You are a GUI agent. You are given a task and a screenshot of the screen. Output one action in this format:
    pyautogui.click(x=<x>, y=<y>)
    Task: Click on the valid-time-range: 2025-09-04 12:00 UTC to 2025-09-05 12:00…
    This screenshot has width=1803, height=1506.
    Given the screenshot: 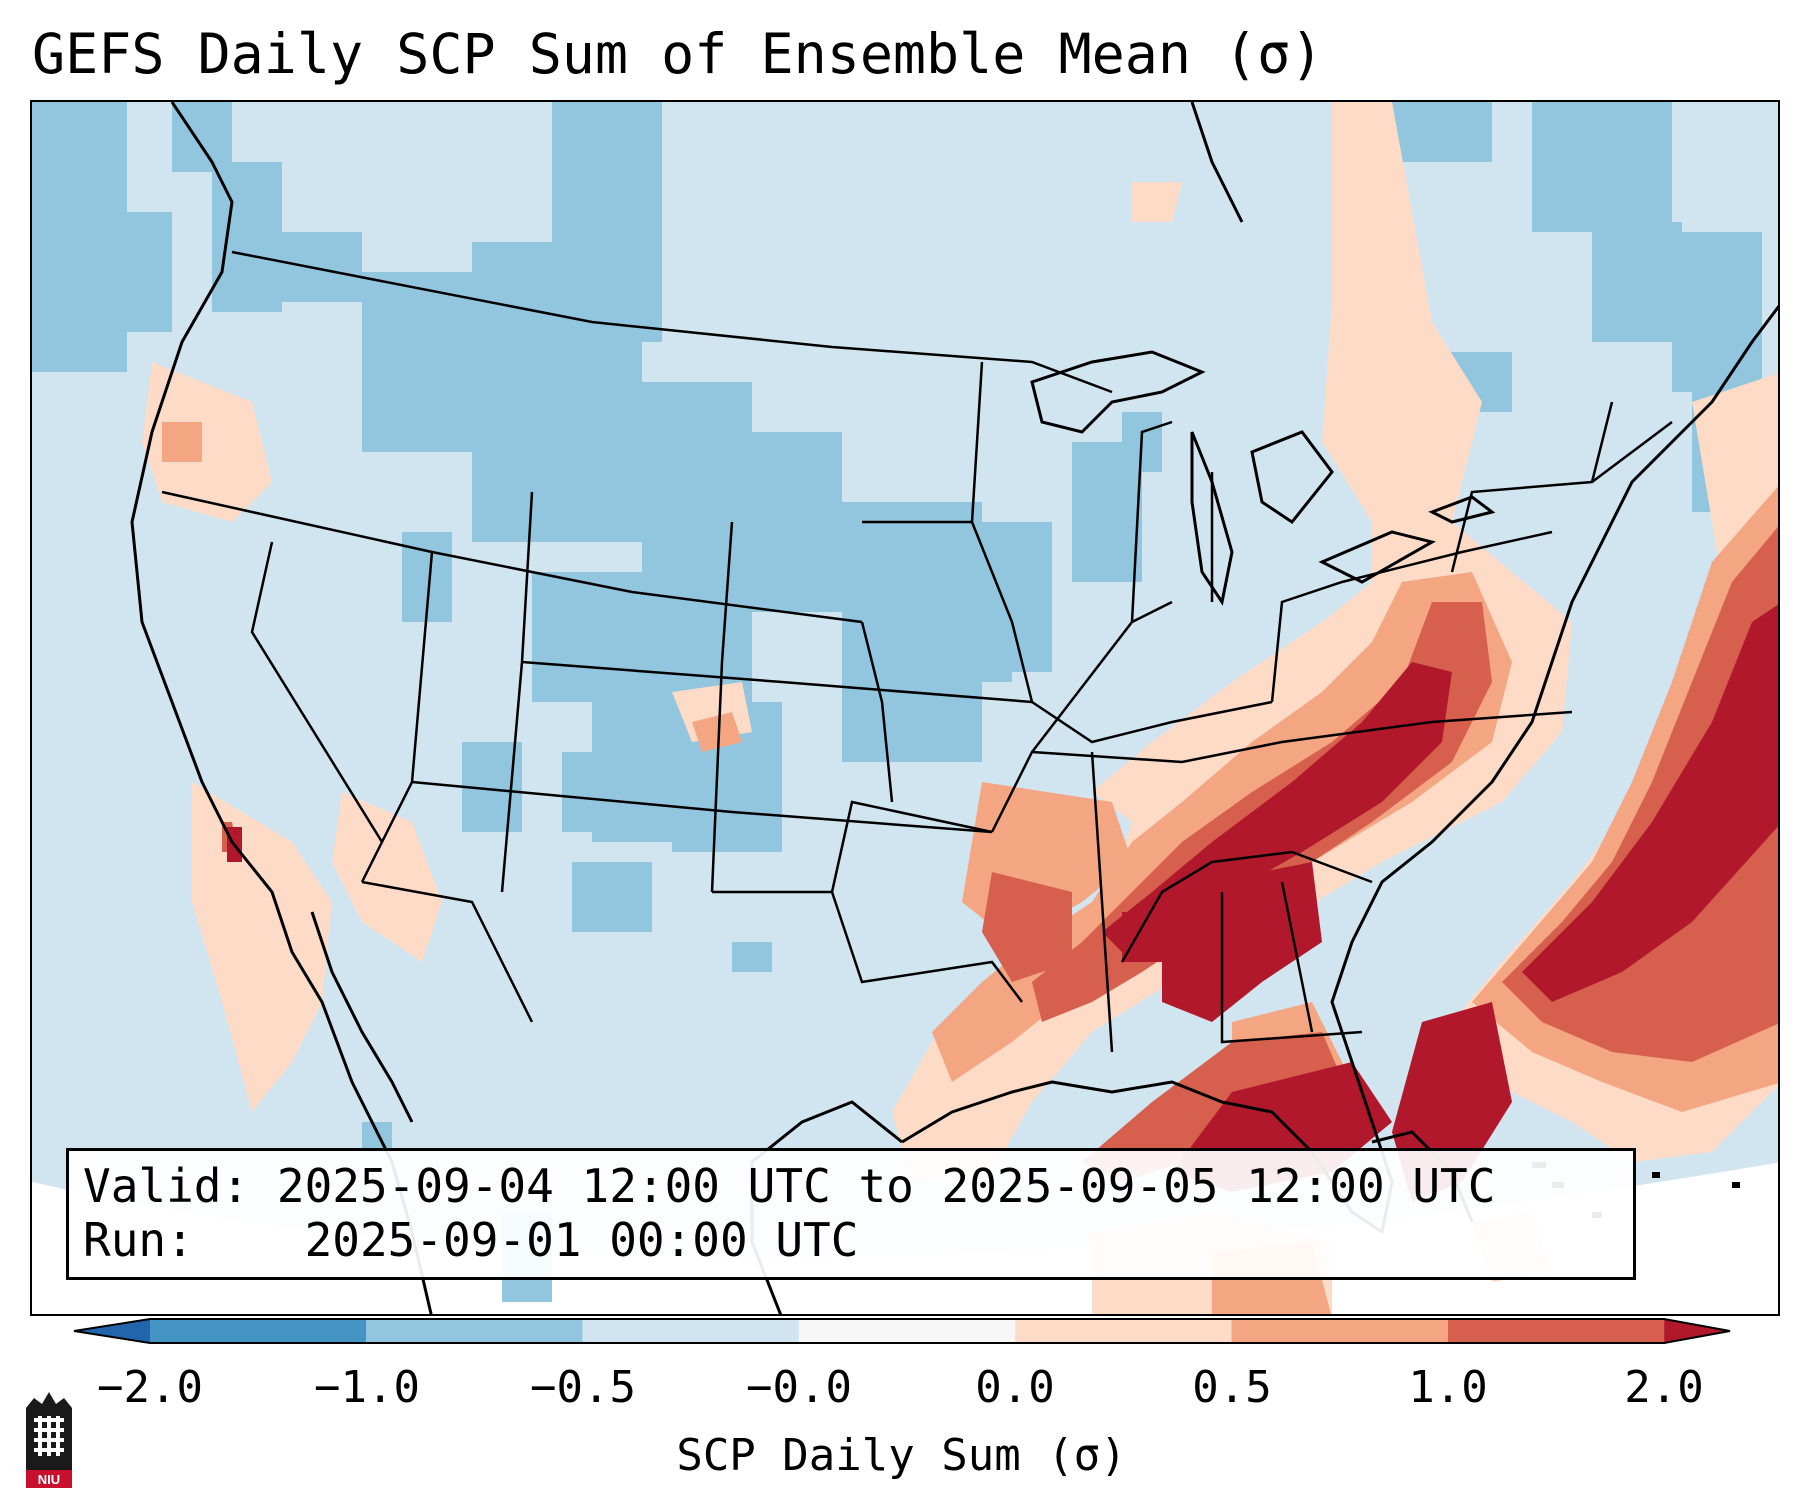 What is the action you would take?
    pyautogui.click(x=886, y=1186)
    